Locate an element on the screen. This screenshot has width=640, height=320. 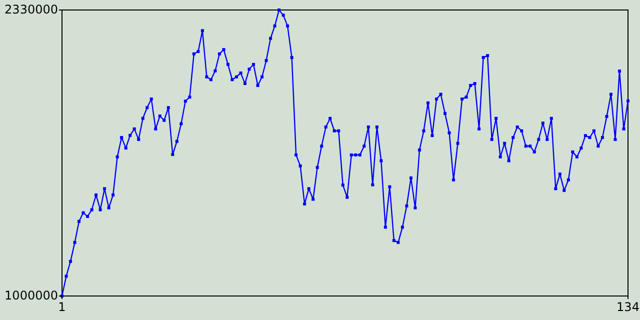
x-tick-label: 134 is located at coordinates (628, 307).